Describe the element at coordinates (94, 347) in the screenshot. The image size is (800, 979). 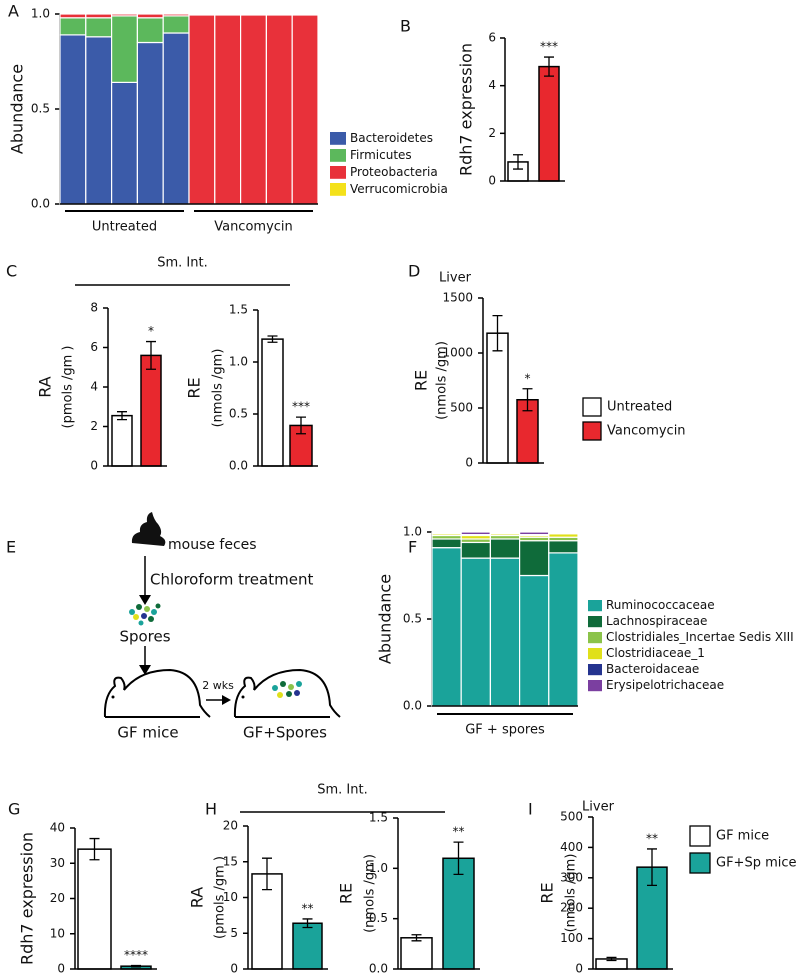
I see `y-tick-label: 6` at that location.